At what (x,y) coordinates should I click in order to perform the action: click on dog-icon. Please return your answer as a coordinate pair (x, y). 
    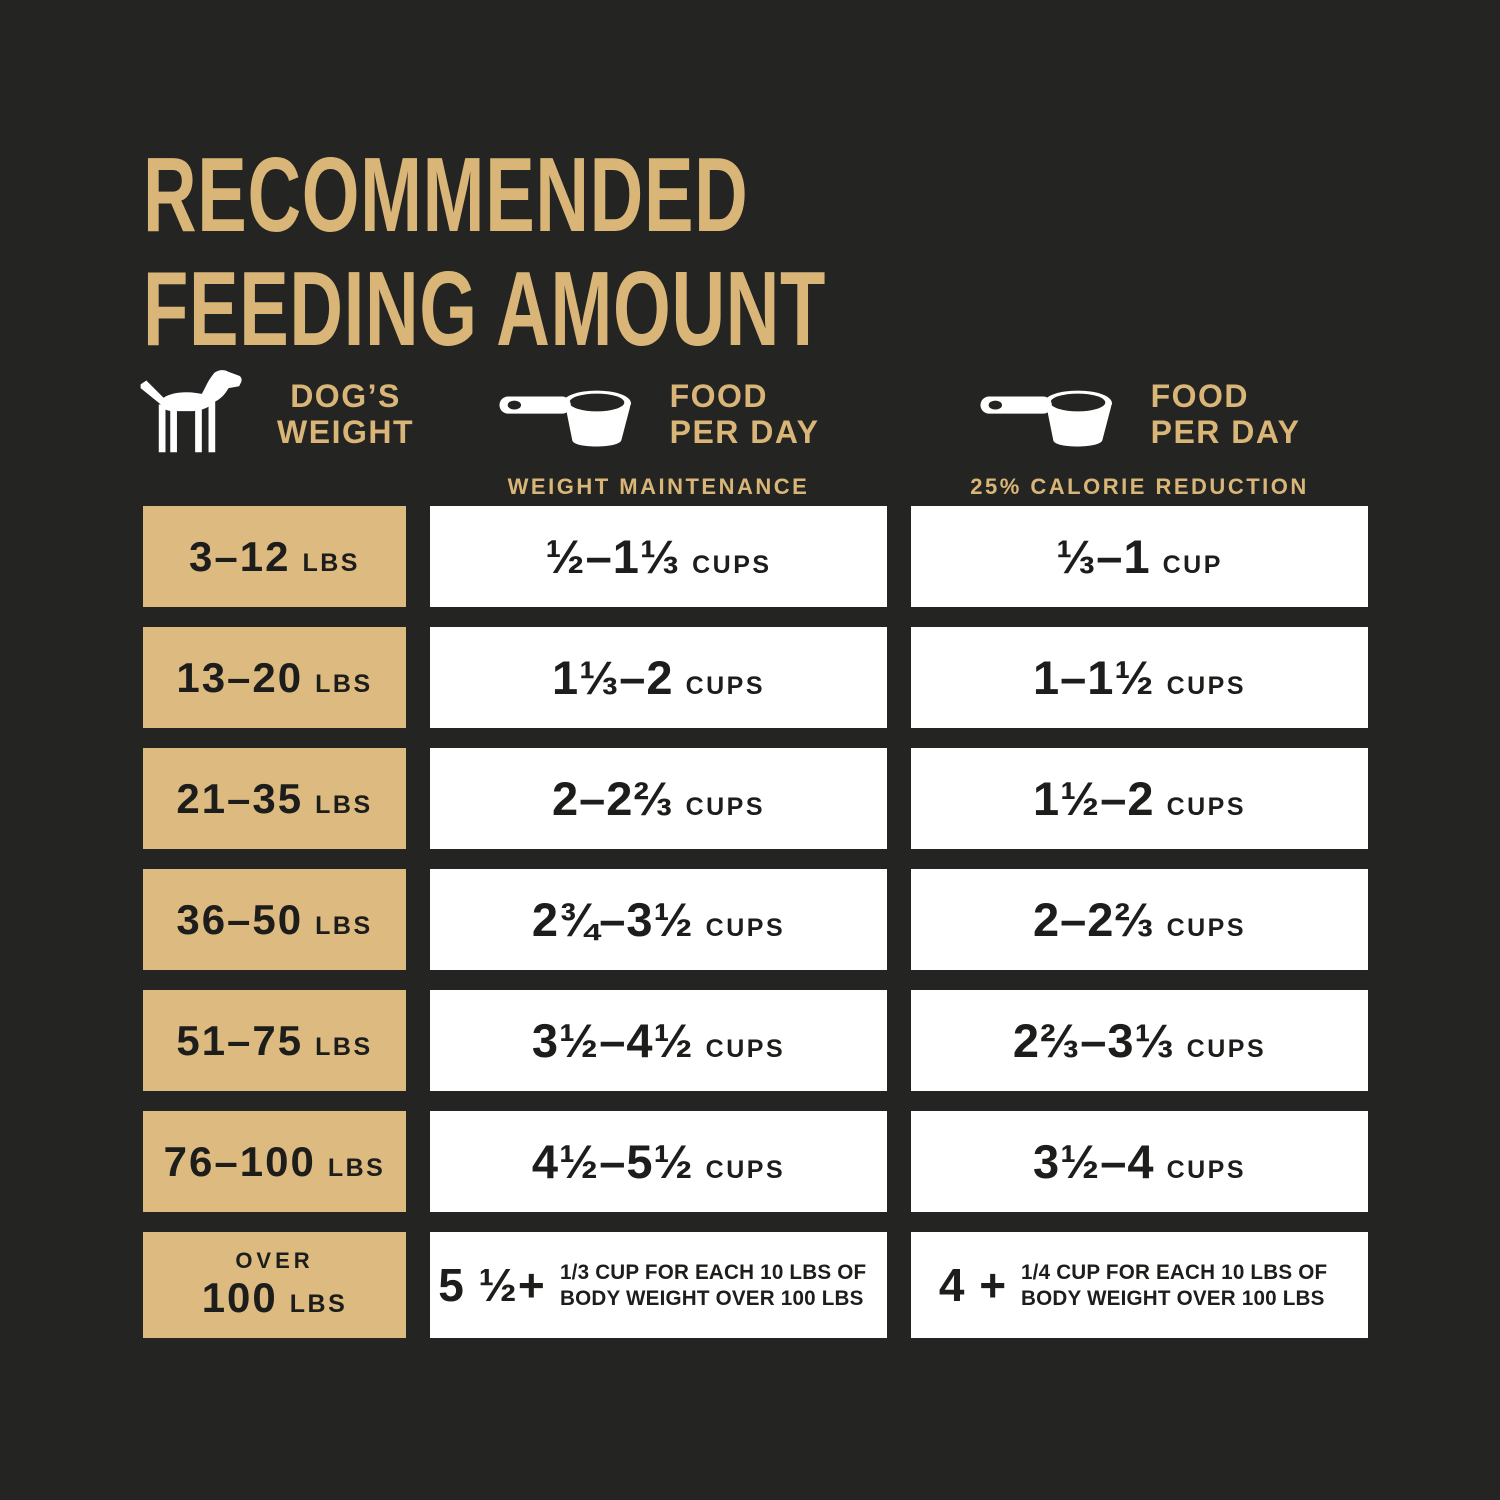
    Looking at the image, I should click on (191, 411).